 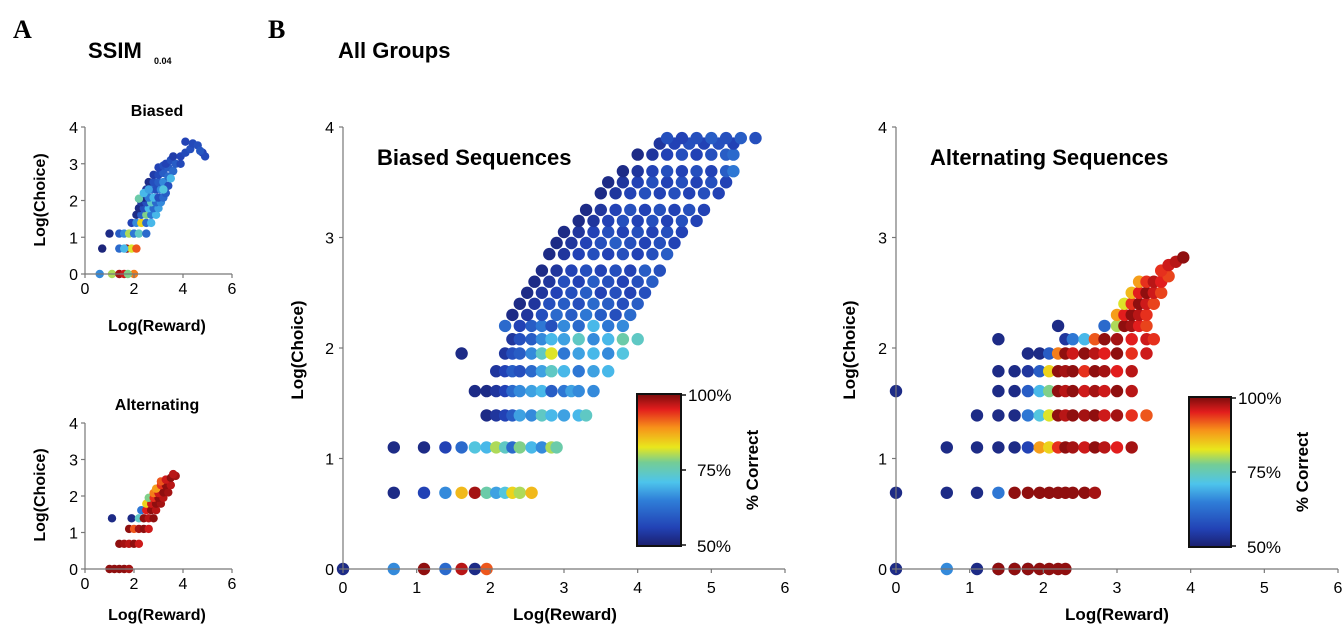 I want to click on y-tick-label: 1, so click(x=882, y=460).